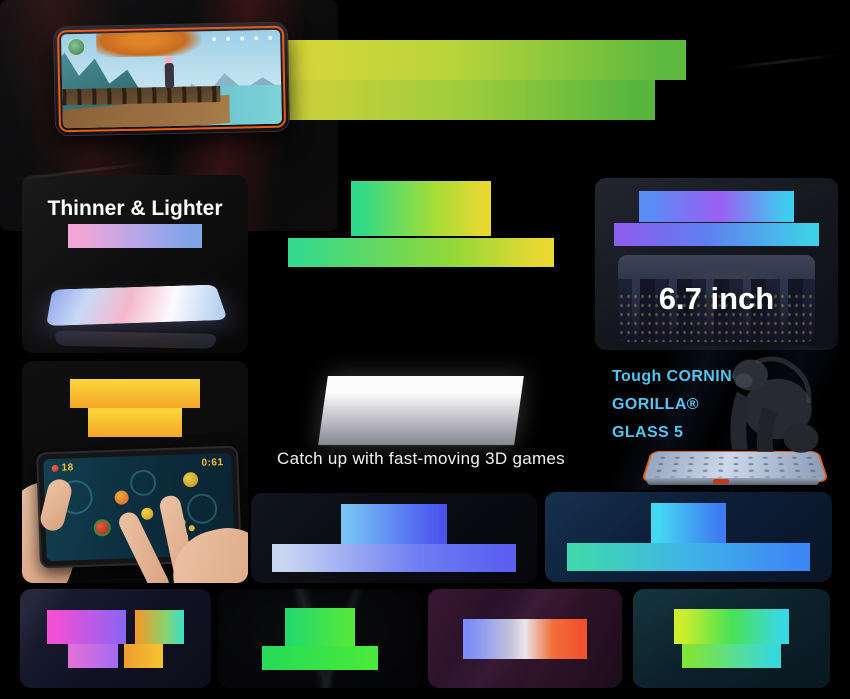 The image size is (850, 699). What do you see at coordinates (320, 626) in the screenshot?
I see `aspect-value: 21:9` at bounding box center [320, 626].